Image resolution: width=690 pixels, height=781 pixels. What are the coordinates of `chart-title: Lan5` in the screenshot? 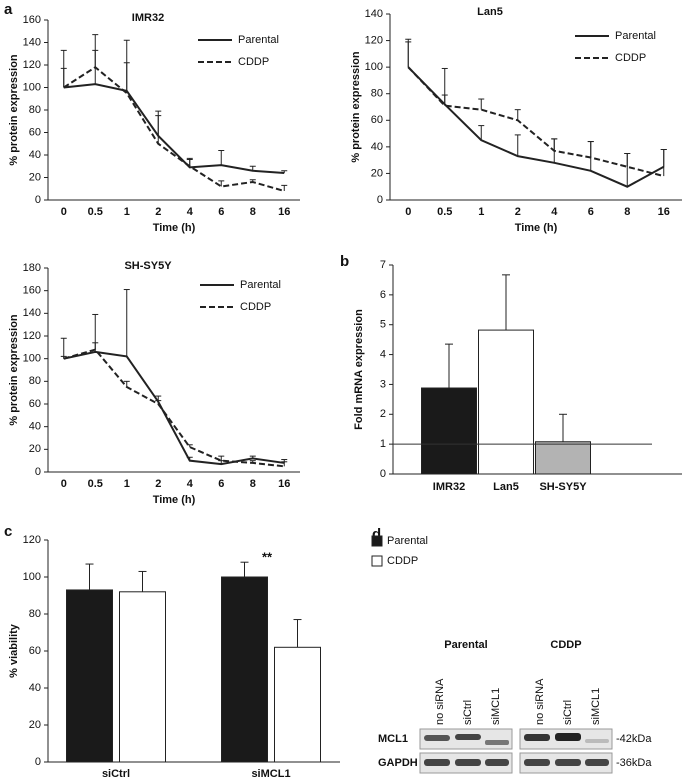 It's located at (490, 12).